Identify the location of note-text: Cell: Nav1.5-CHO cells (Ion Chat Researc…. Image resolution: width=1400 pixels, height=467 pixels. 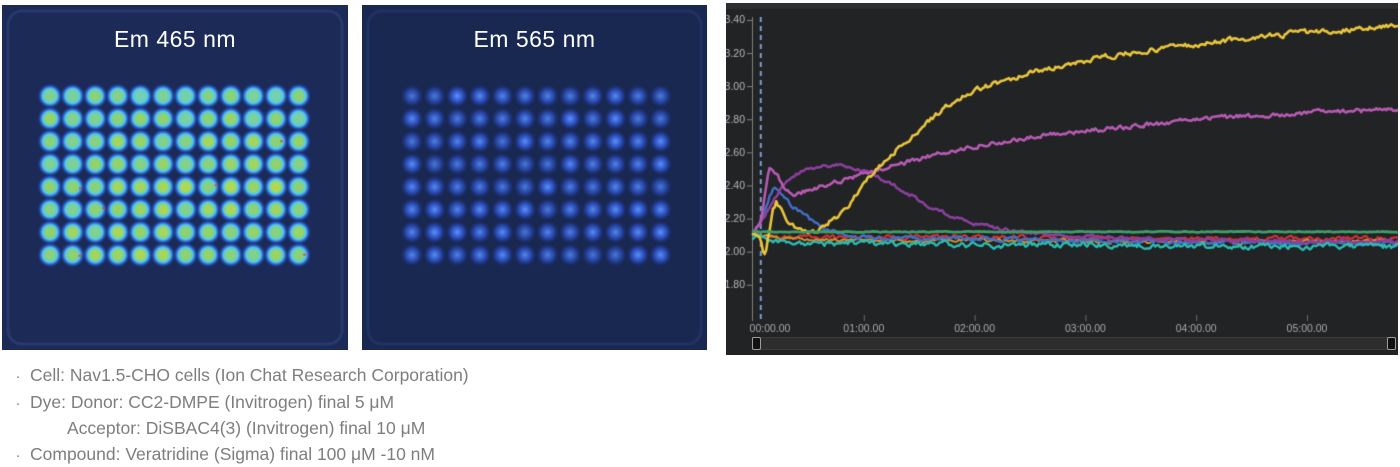
(249, 375).